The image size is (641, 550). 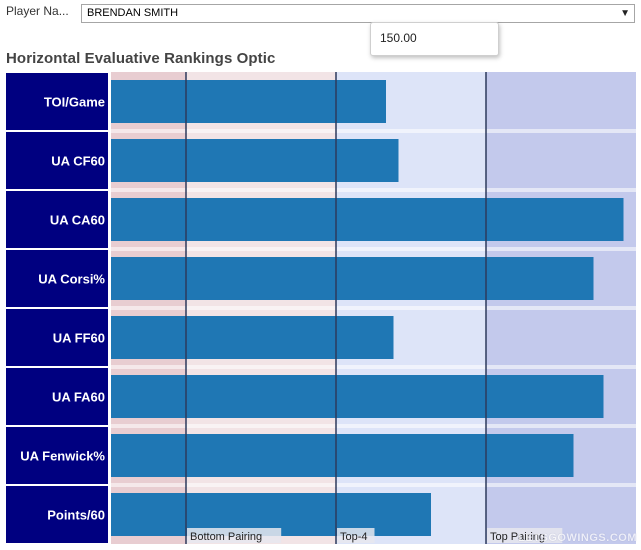 I want to click on value-tooltip: 150.00, so click(x=434, y=39).